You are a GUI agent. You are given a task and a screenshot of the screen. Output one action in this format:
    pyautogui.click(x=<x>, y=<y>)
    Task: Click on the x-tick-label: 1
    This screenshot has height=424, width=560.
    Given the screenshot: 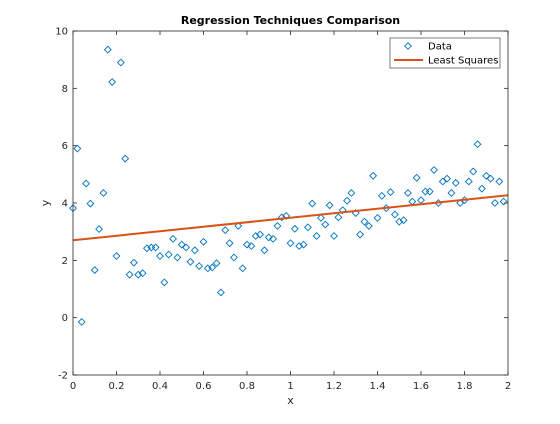 What is the action you would take?
    pyautogui.click(x=290, y=386)
    